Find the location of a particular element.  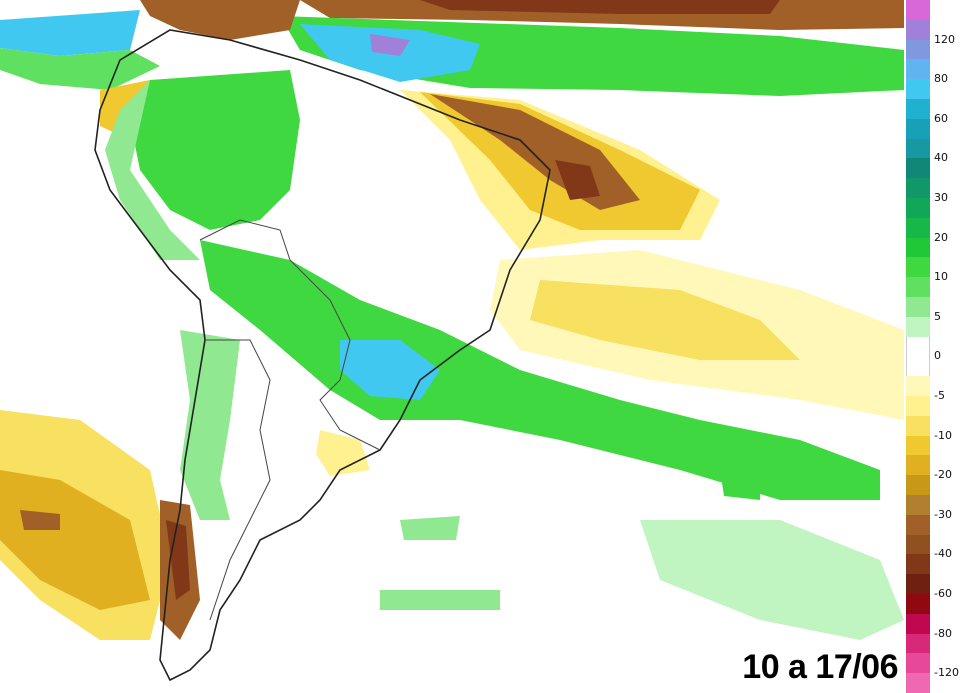

anomaly-area-ne-dark is located at coordinates (577, 180).